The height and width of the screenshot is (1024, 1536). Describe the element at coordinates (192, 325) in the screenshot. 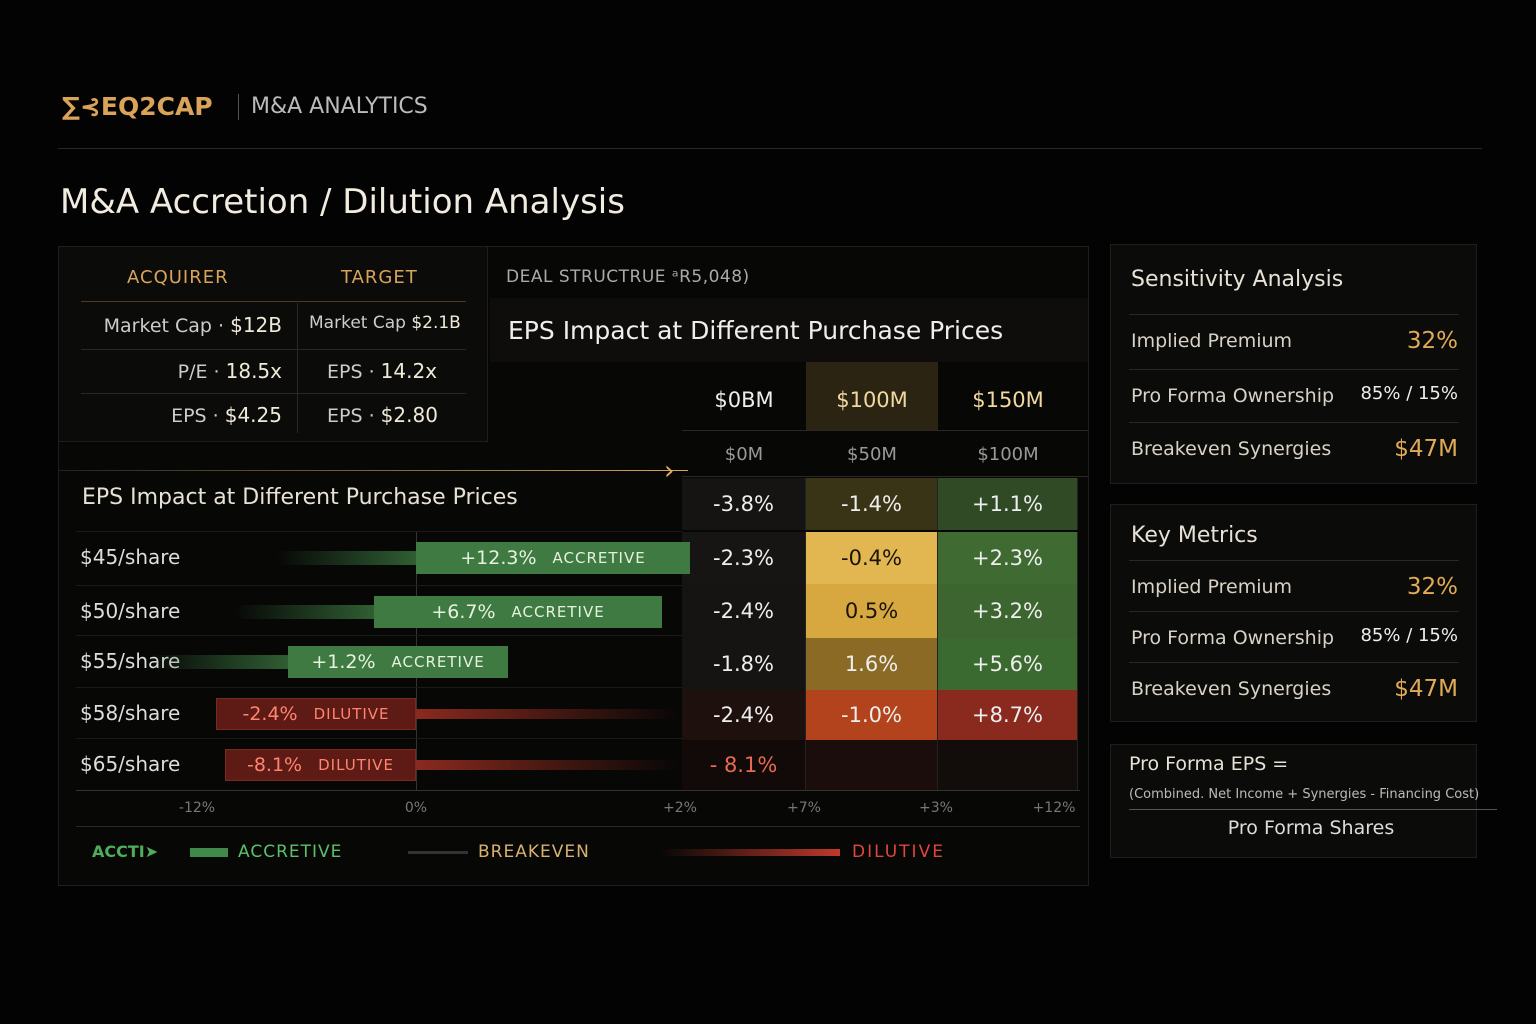

I see `acquirer-row: Market Cap · $12B` at that location.